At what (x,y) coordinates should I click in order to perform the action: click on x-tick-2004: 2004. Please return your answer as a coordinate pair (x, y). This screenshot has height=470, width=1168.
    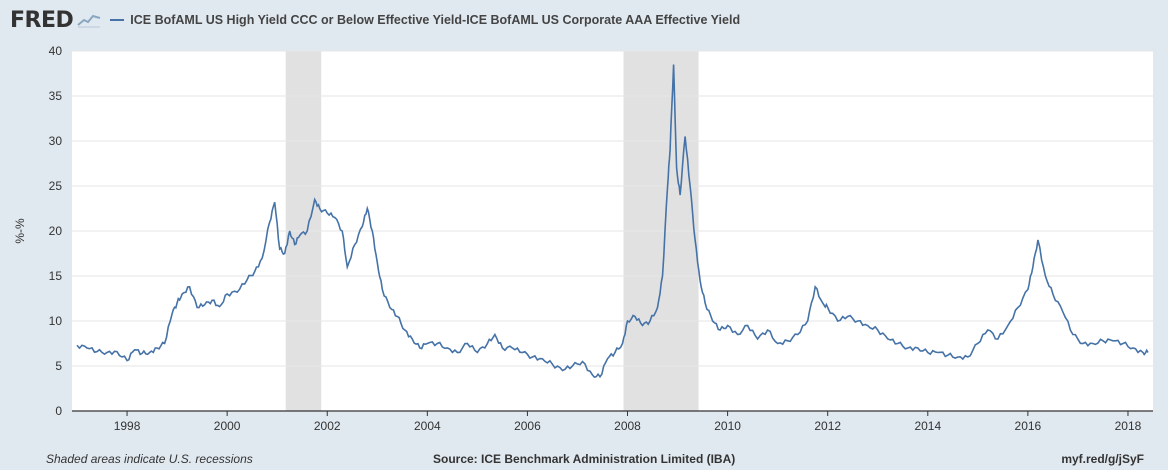
    Looking at the image, I should click on (427, 426).